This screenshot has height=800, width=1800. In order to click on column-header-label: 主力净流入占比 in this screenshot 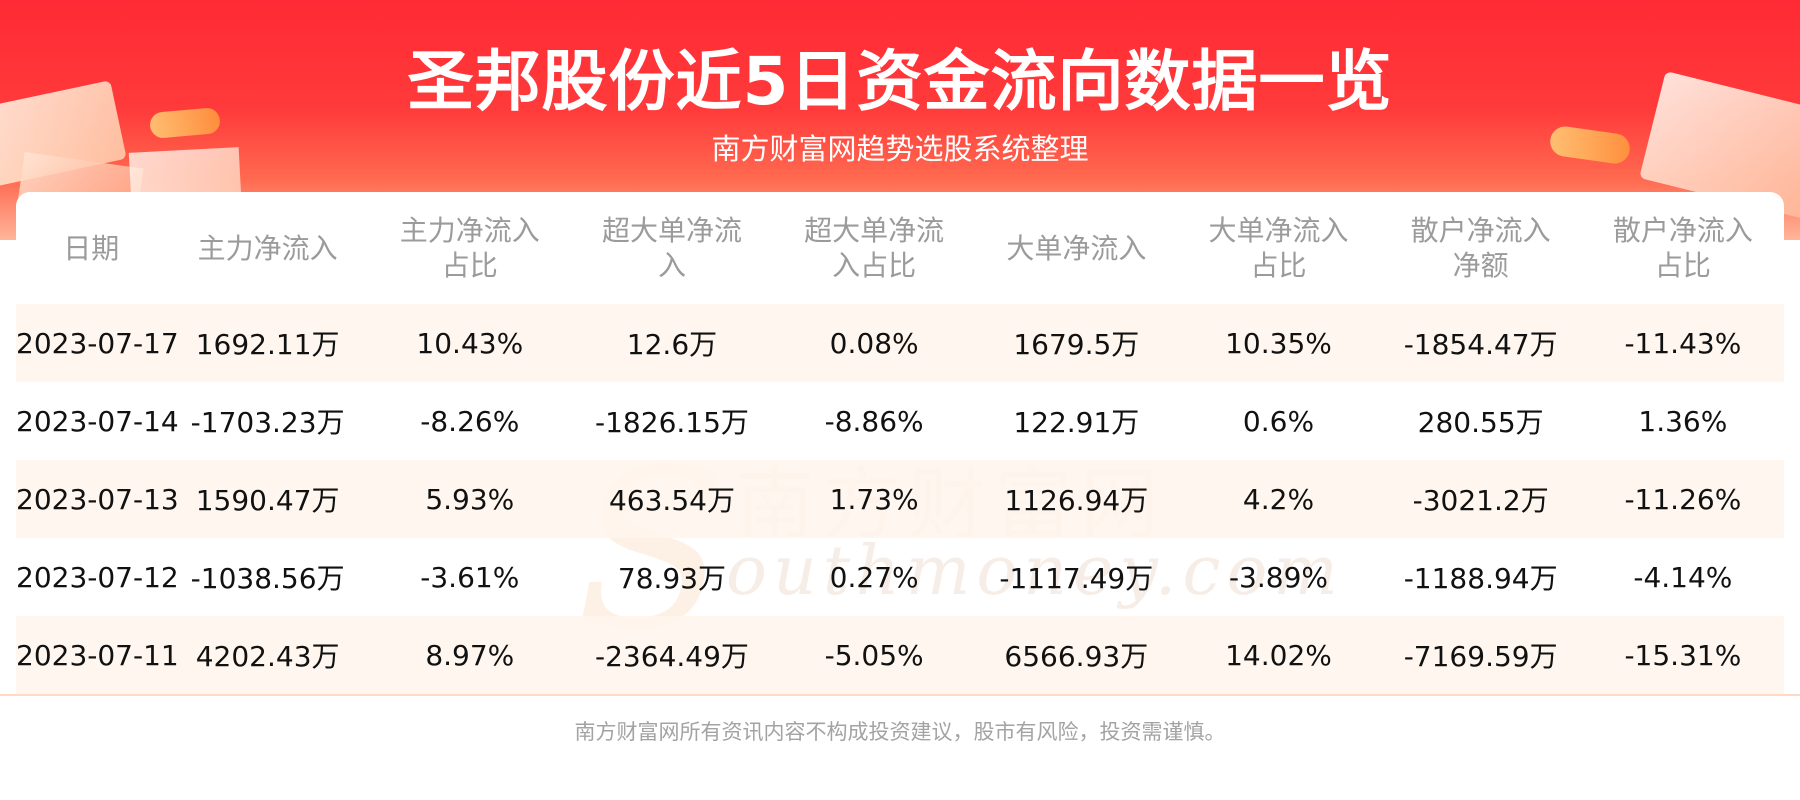, I will do `click(469, 248)`.